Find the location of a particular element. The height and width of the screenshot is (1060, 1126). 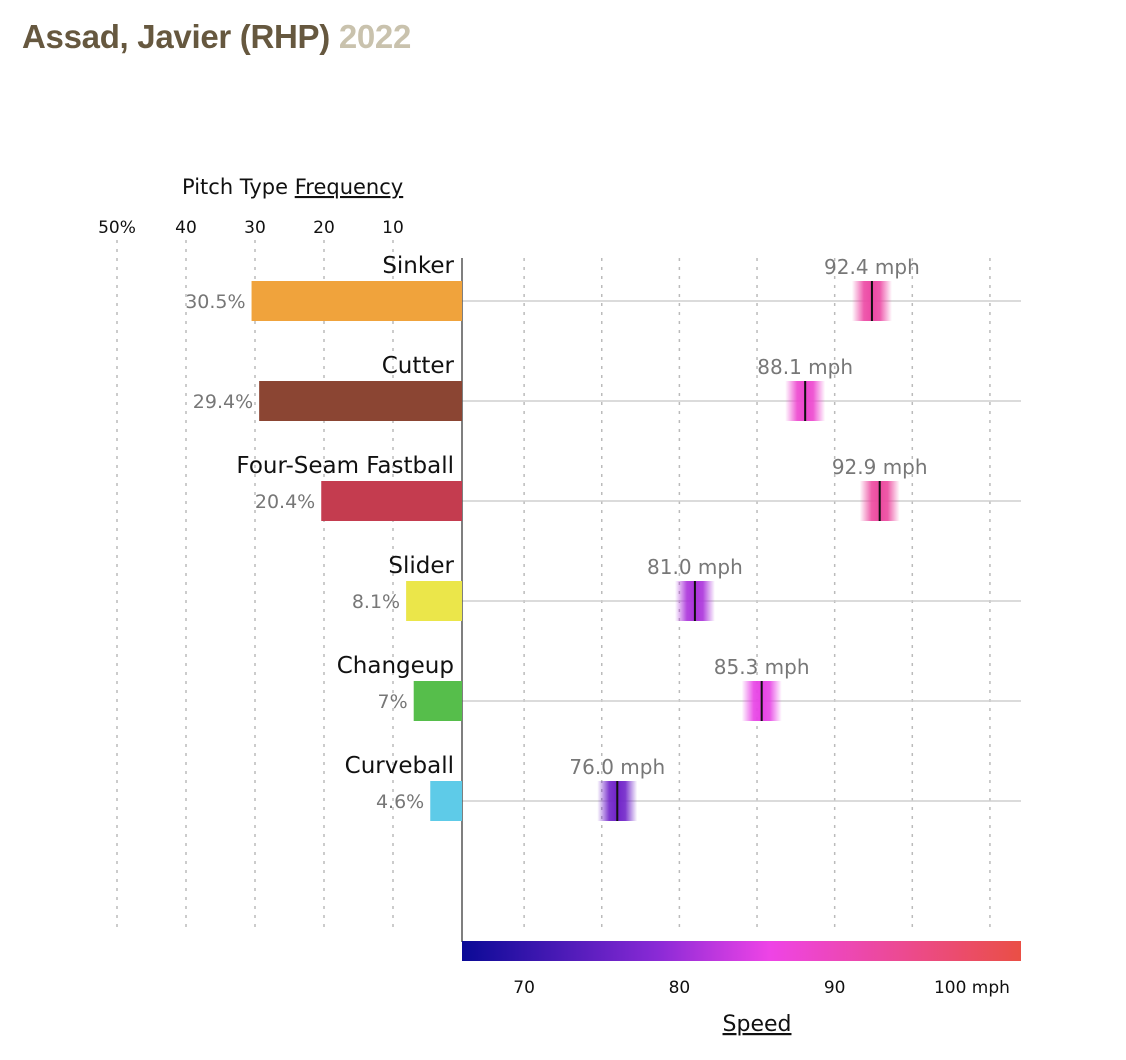

speed-axis-title: Speed is located at coordinates (757, 1024).